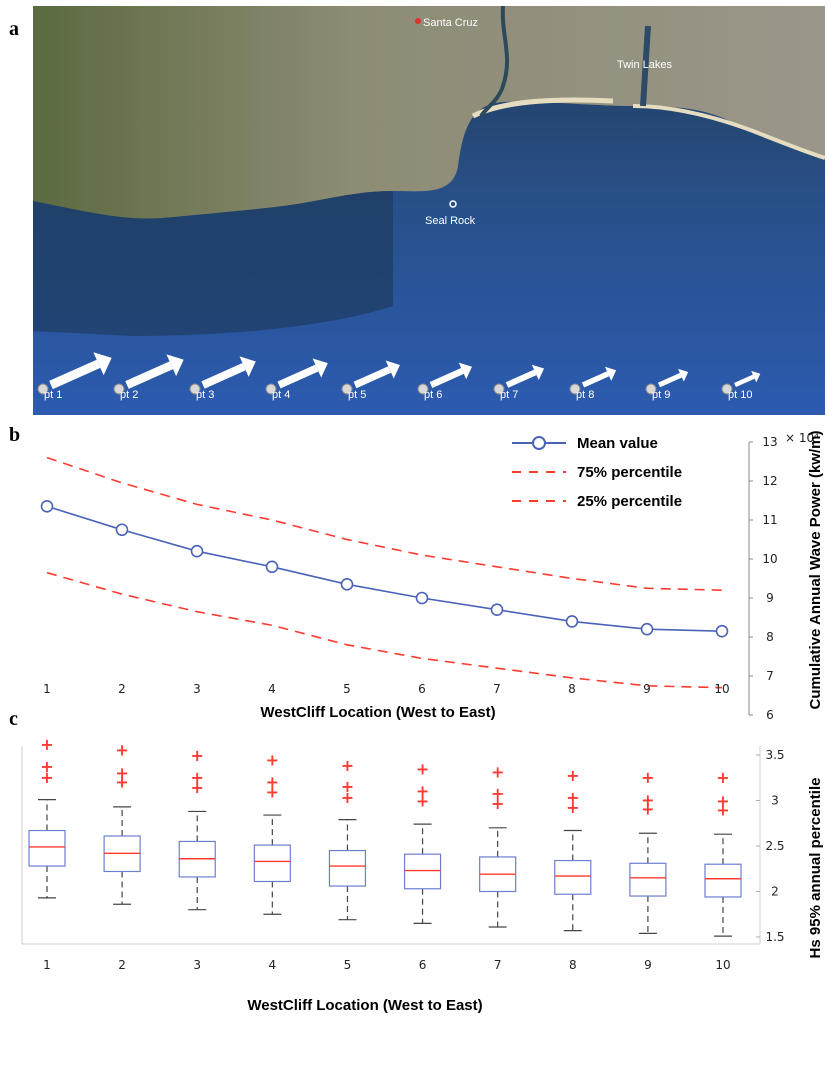  I want to click on legend-label-75: 75% percentile, so click(629, 472).